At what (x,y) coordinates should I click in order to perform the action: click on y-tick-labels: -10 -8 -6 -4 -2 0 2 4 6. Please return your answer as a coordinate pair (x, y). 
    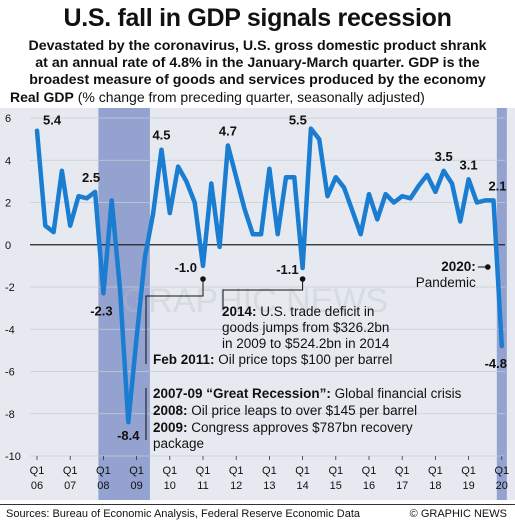
    Looking at the image, I should click on (13, 288).